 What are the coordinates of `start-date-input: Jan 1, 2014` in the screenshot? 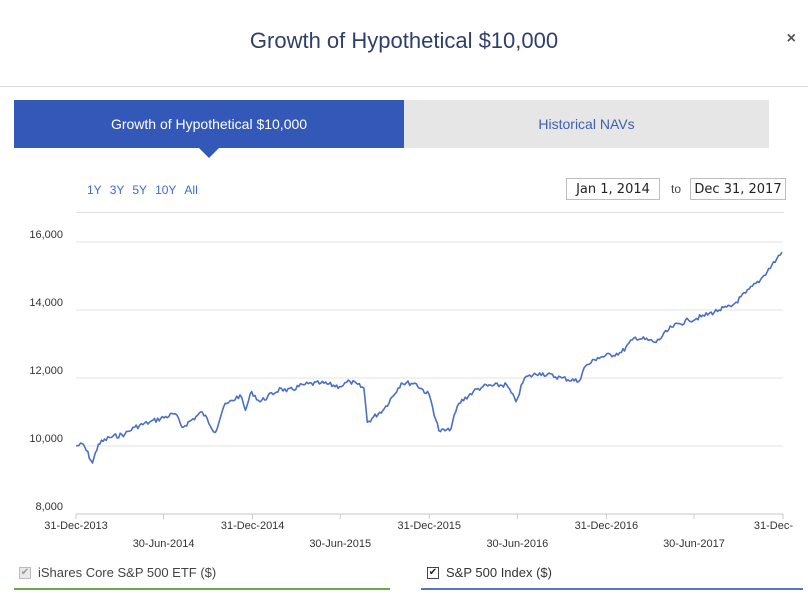 It's located at (613, 189).